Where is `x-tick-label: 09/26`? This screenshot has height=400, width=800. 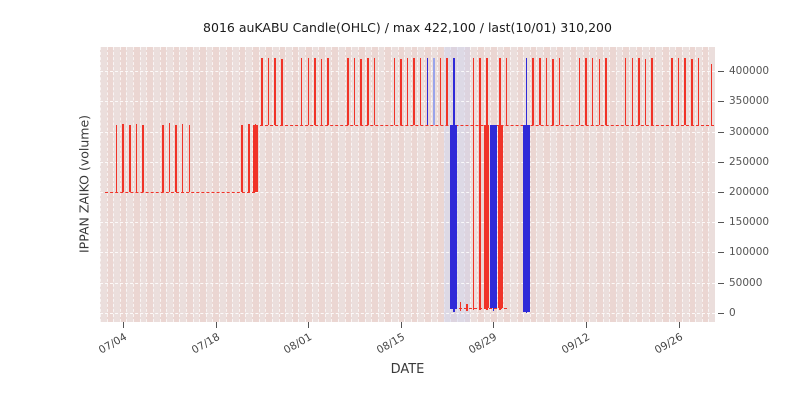
x-tick-label: 09/26 is located at coordinates (668, 344).